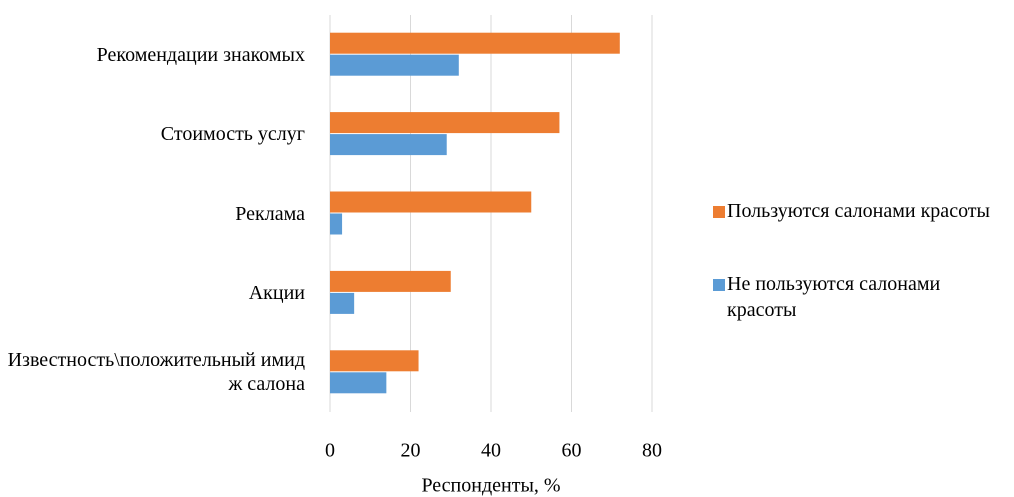 The height and width of the screenshot is (497, 1014). Describe the element at coordinates (858, 211) in the screenshot. I see `legend-label: Пользуются салонами красоты` at that location.